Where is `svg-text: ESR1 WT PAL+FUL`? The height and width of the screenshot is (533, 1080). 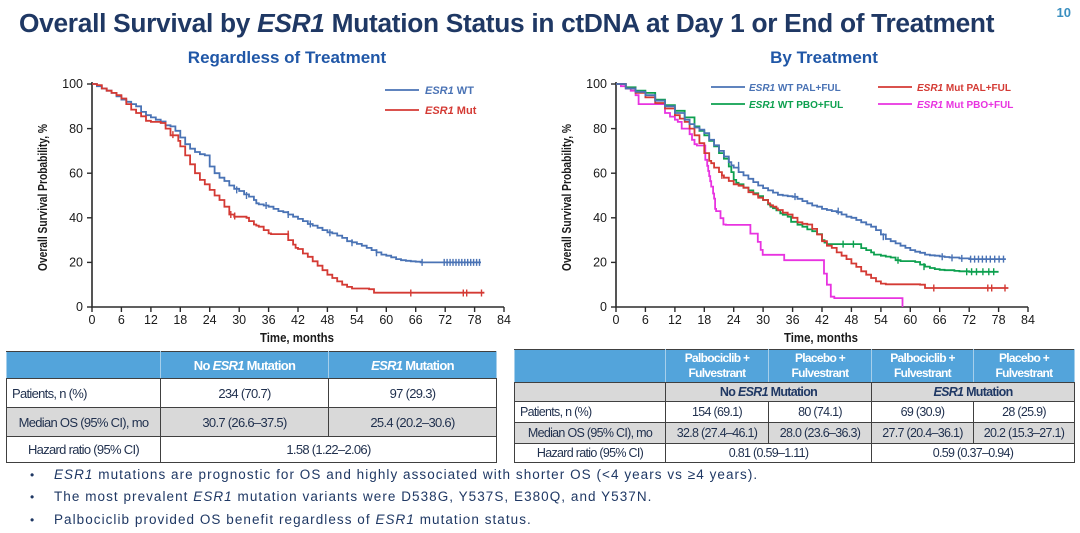 svg-text: ESR1 WT PAL+FUL is located at coordinates (795, 88).